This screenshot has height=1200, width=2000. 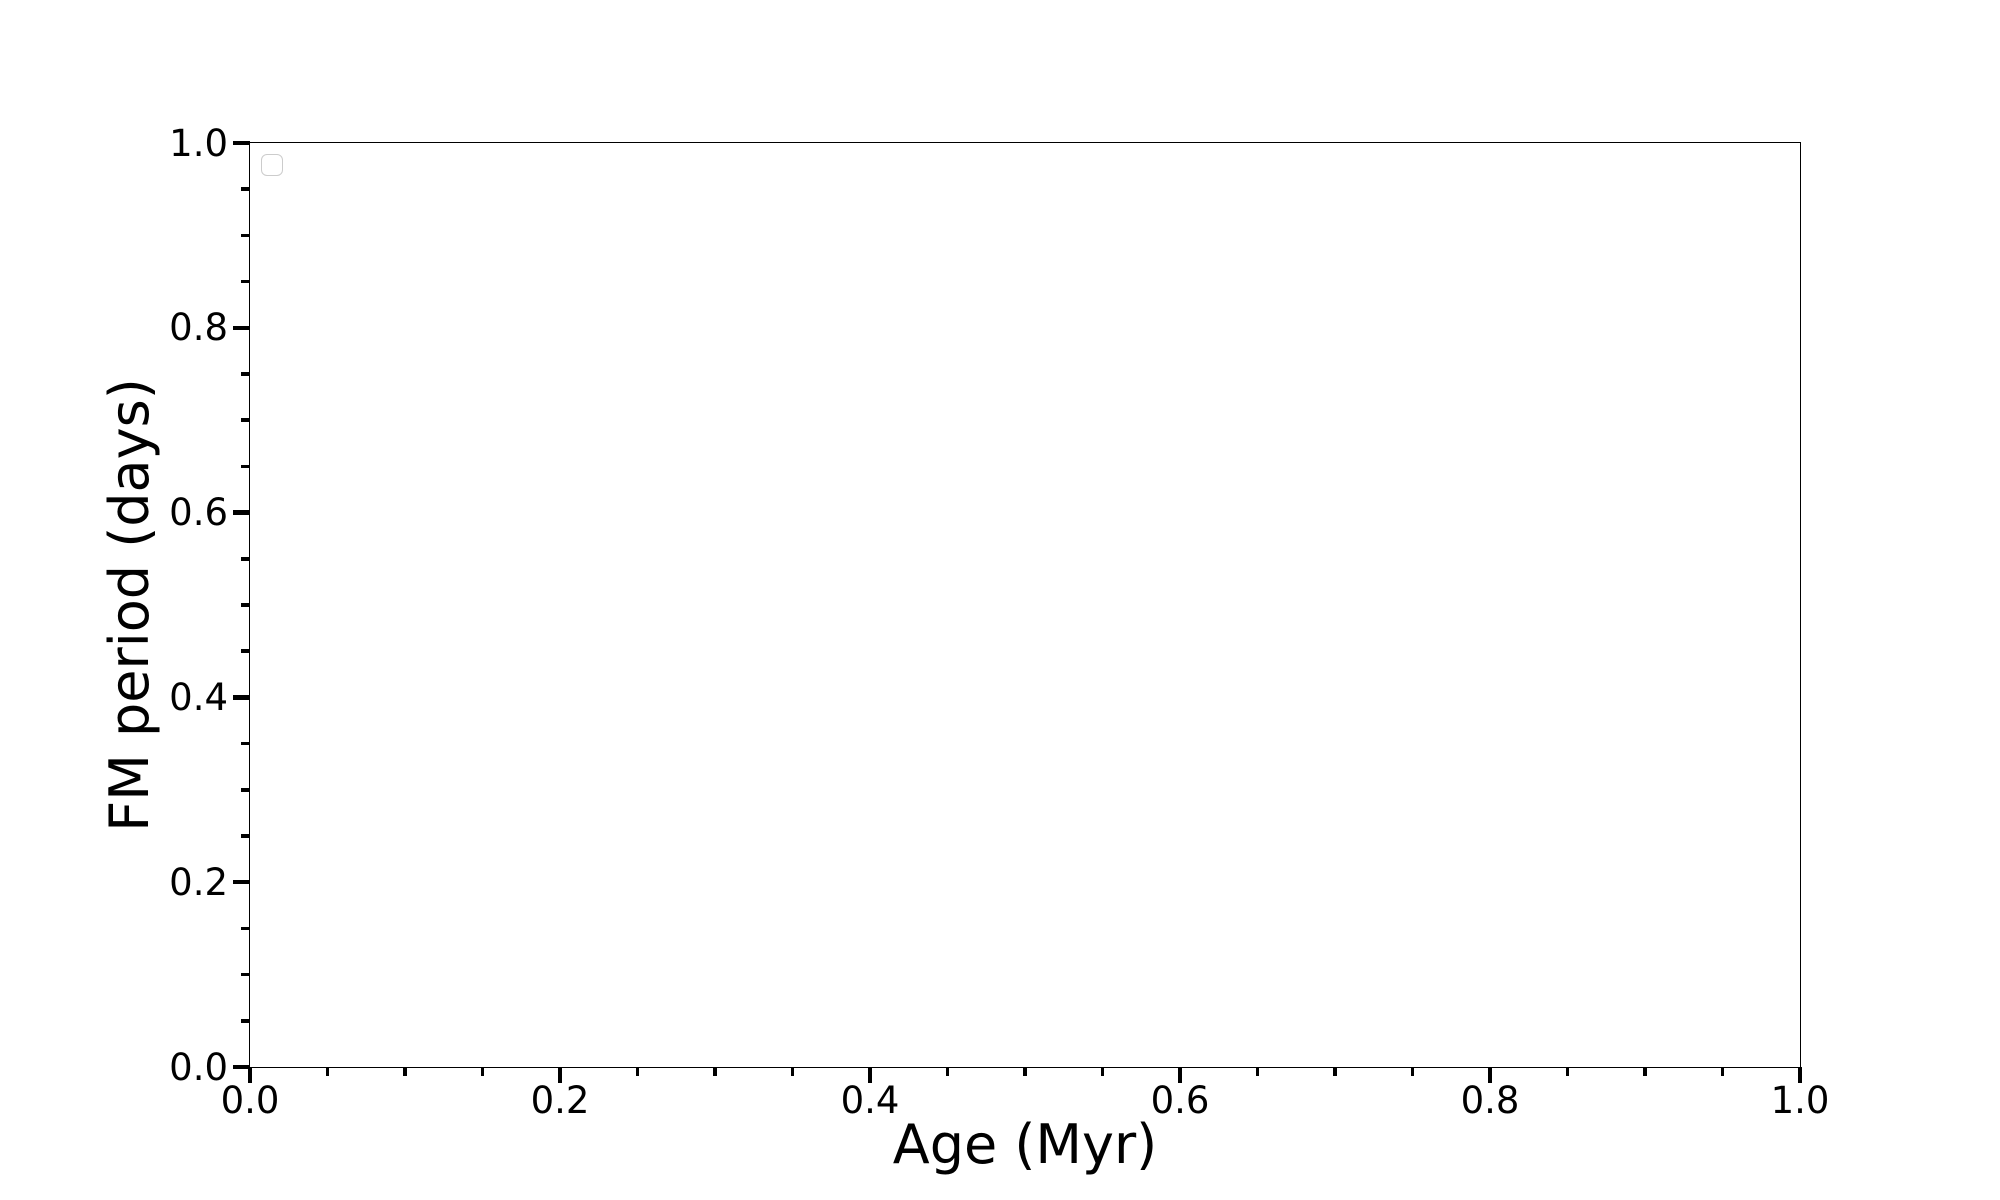 What do you see at coordinates (198, 1067) in the screenshot?
I see `y-tick-label: 0.0` at bounding box center [198, 1067].